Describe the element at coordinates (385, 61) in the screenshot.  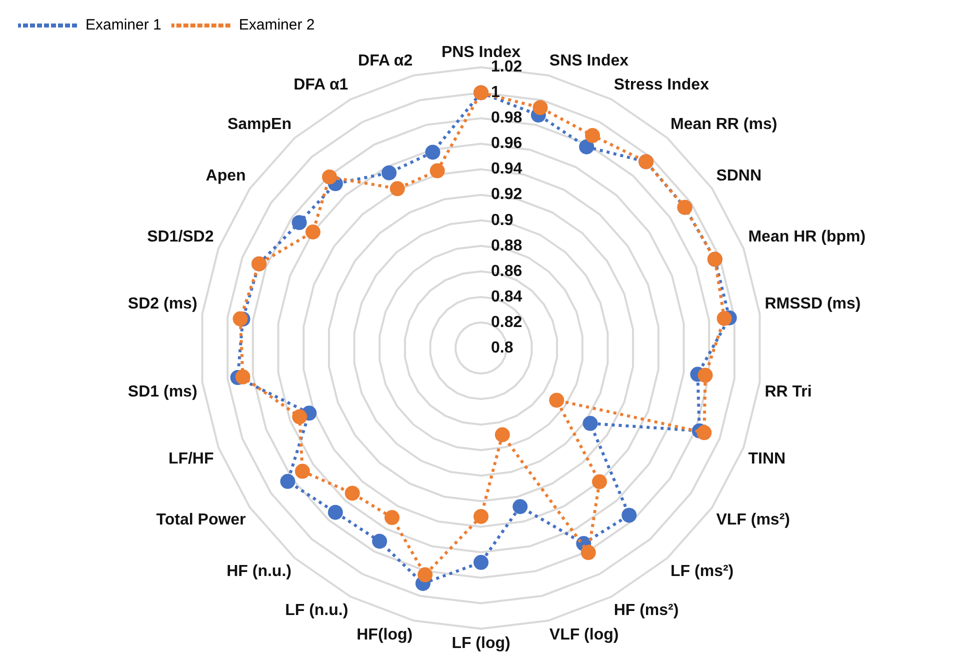
I see `spoke-label: DFA α2` at that location.